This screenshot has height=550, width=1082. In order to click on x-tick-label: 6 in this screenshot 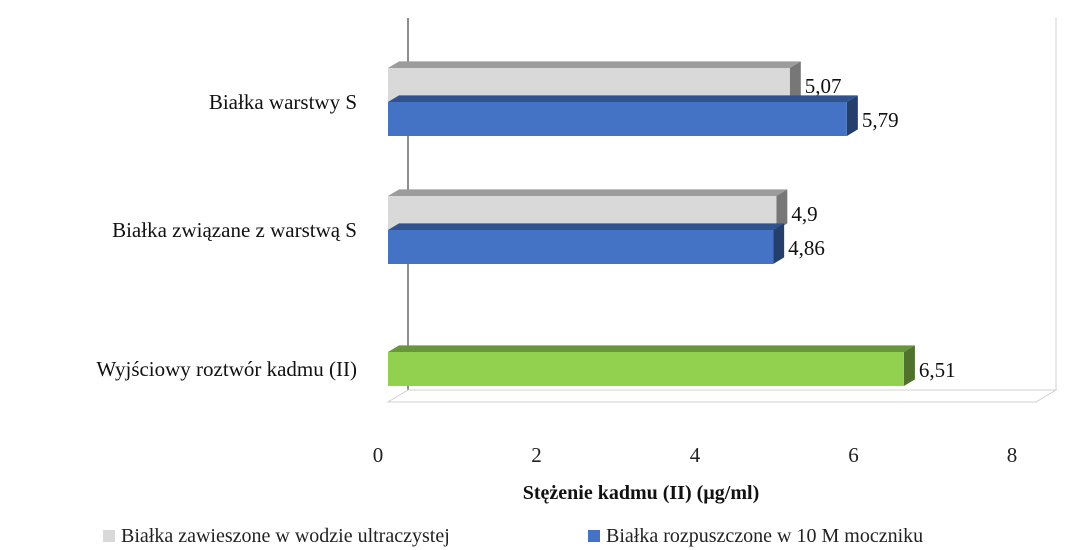, I will do `click(853, 455)`.